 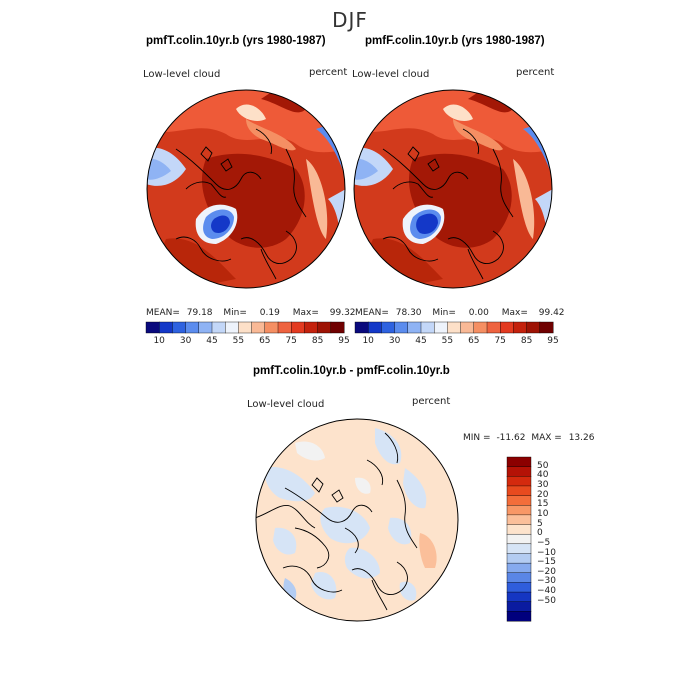 I want to click on right-colorbar, so click(x=454, y=327).